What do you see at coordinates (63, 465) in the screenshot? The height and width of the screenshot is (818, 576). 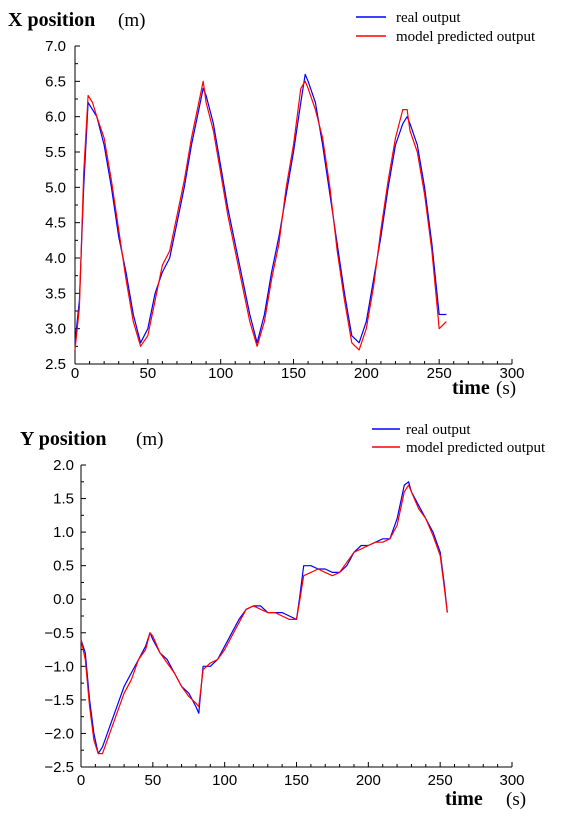 I see `y-tick-label: 2.0` at bounding box center [63, 465].